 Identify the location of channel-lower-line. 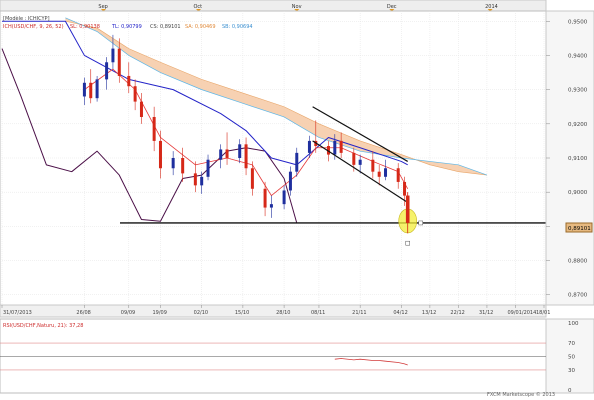
(360, 171).